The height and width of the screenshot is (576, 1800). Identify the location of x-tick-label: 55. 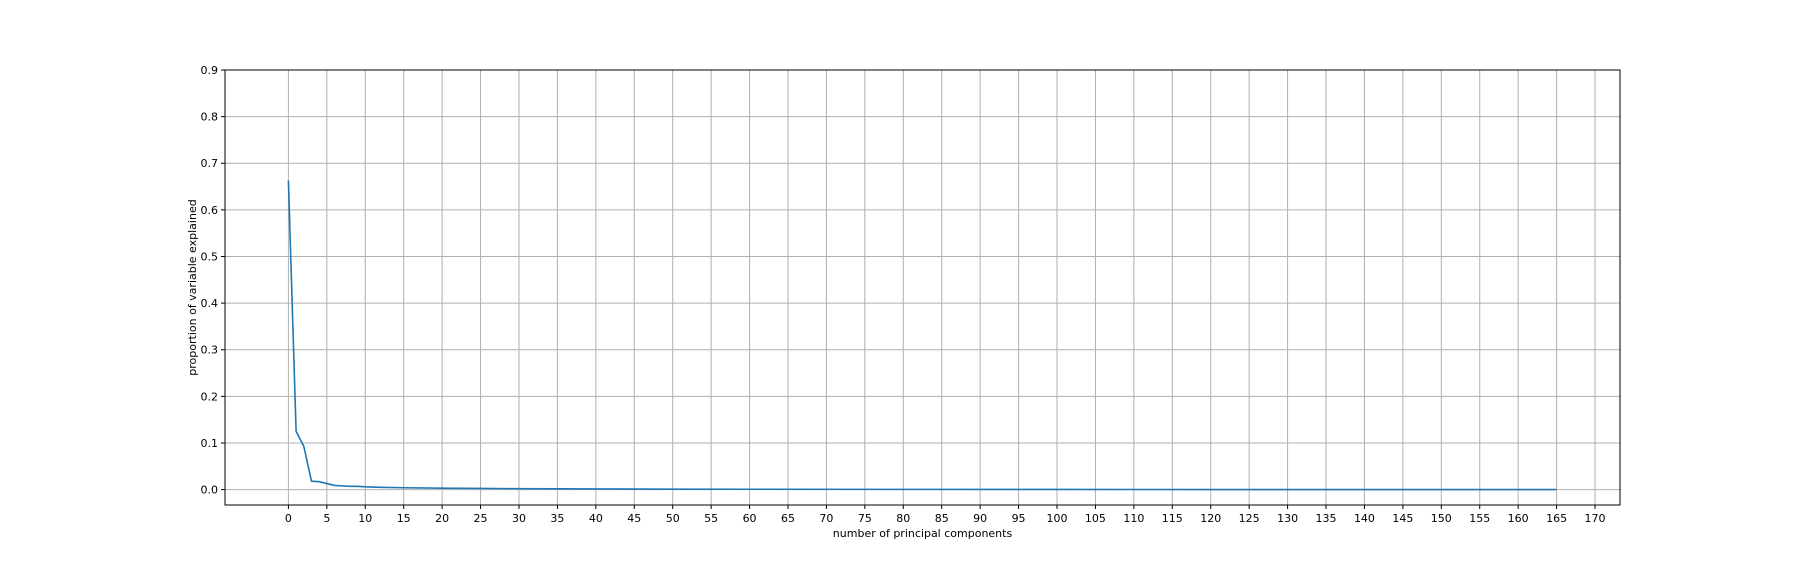
(711, 518).